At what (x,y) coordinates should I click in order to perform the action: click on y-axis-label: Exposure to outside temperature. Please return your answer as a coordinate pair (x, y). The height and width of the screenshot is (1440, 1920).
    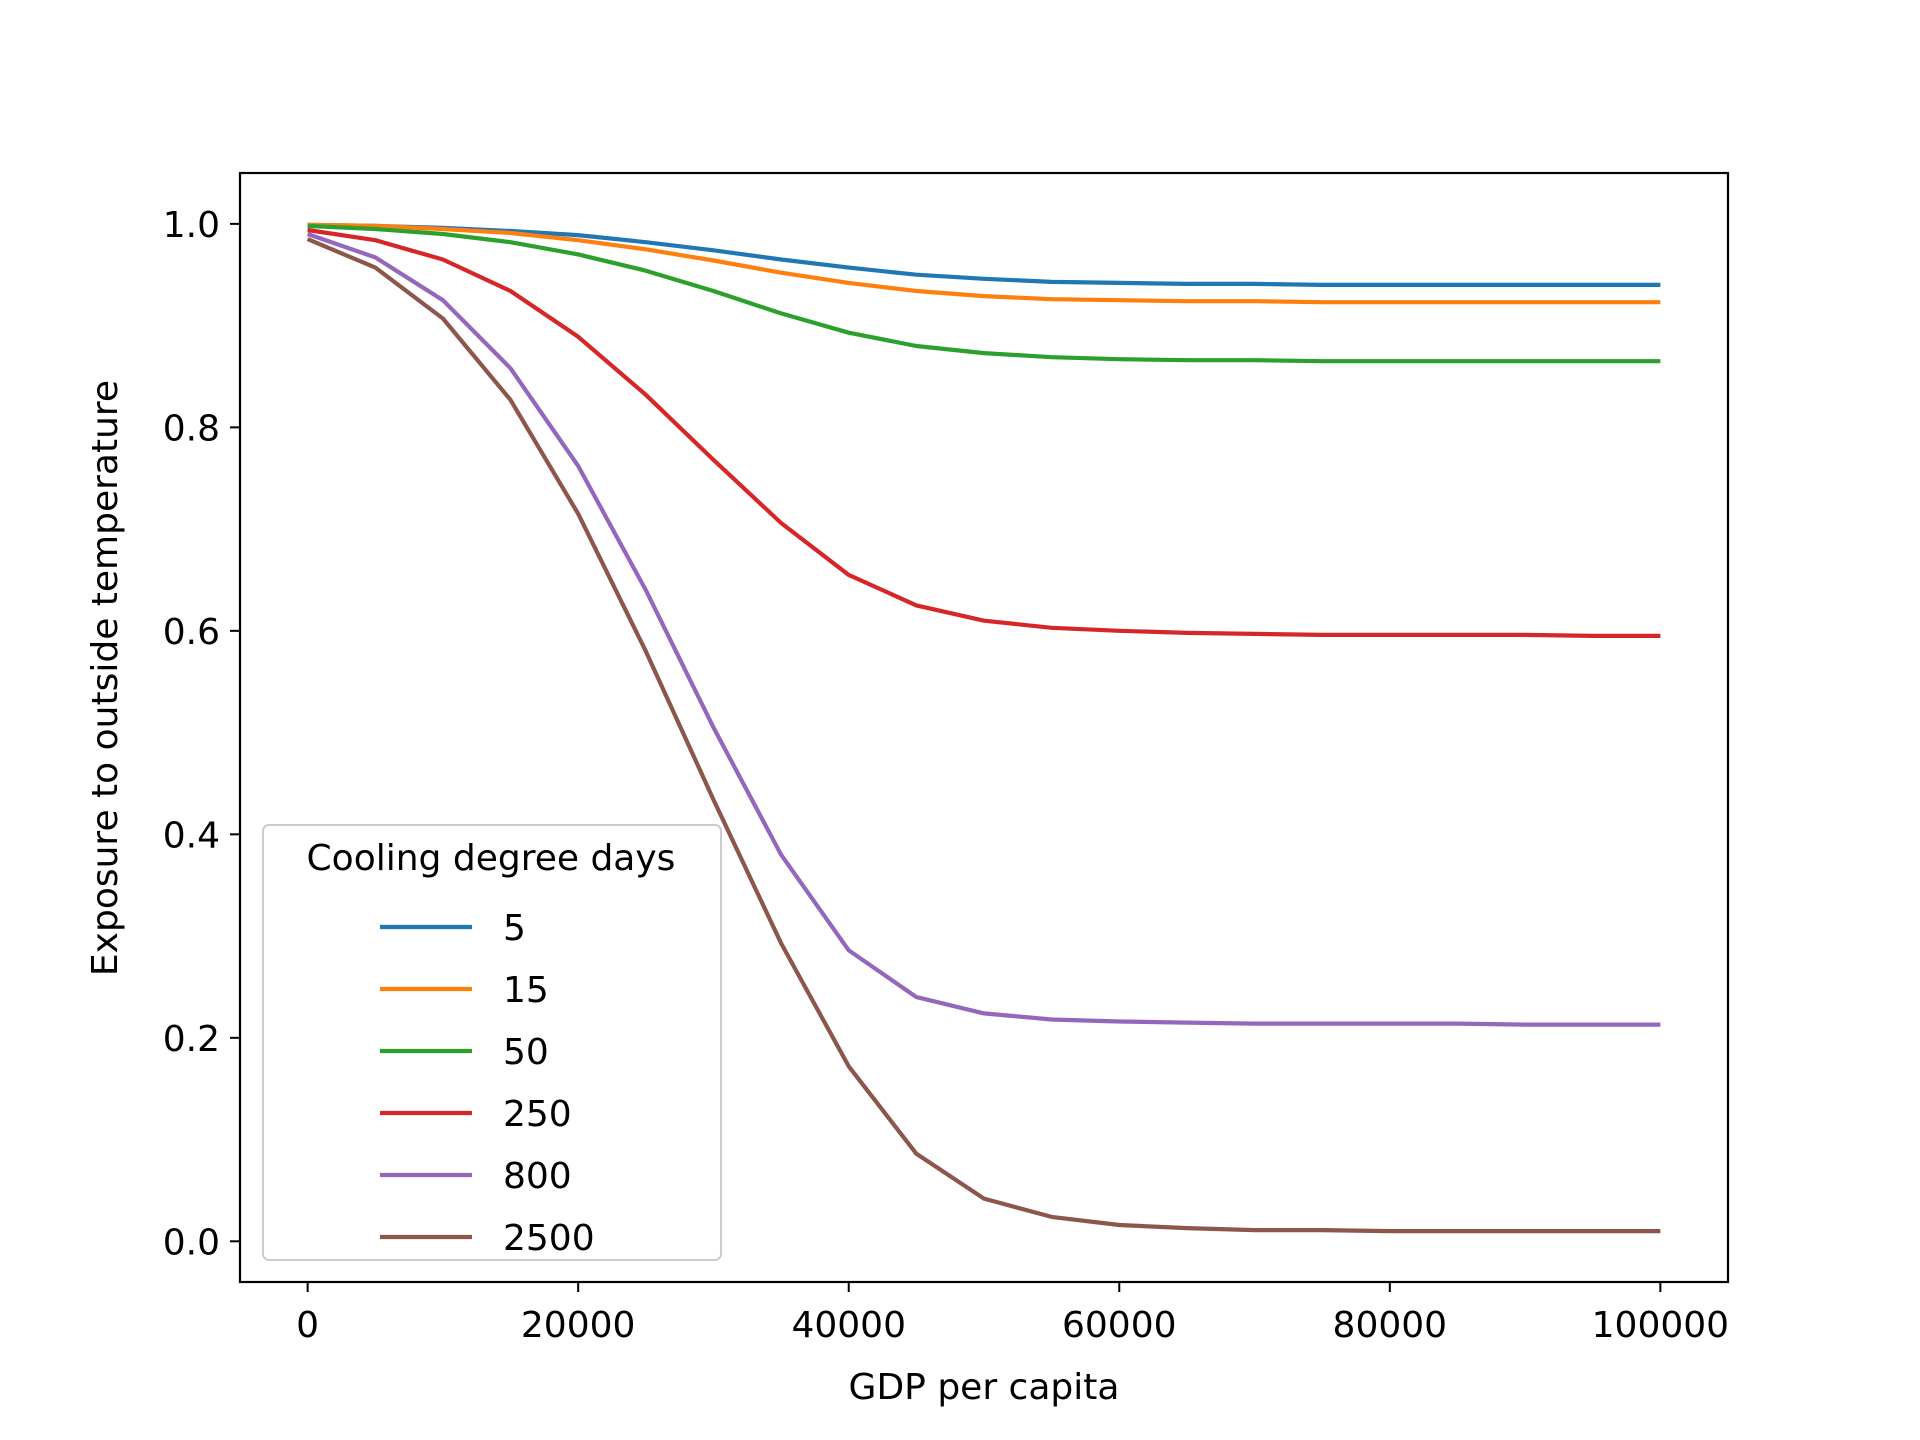
    Looking at the image, I should click on (105, 678).